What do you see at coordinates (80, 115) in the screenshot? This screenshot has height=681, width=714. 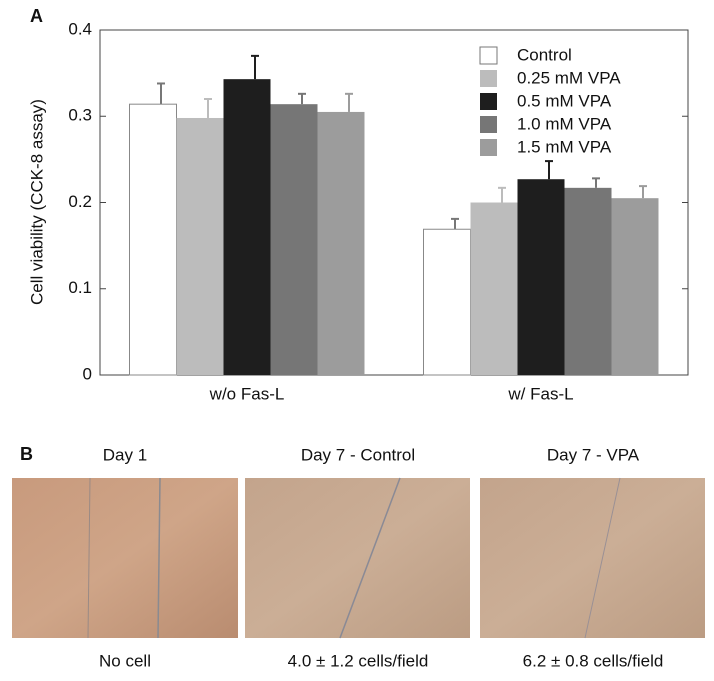 I see `y-tick-label: 0.3` at bounding box center [80, 115].